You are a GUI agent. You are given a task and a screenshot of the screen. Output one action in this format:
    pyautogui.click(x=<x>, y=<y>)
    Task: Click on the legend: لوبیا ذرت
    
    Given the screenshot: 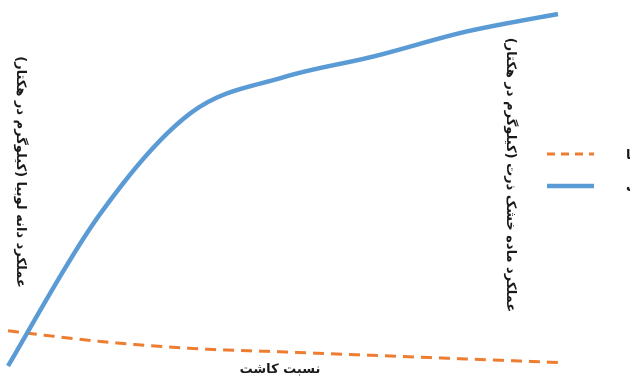 What is the action you would take?
    pyautogui.click(x=588, y=171)
    